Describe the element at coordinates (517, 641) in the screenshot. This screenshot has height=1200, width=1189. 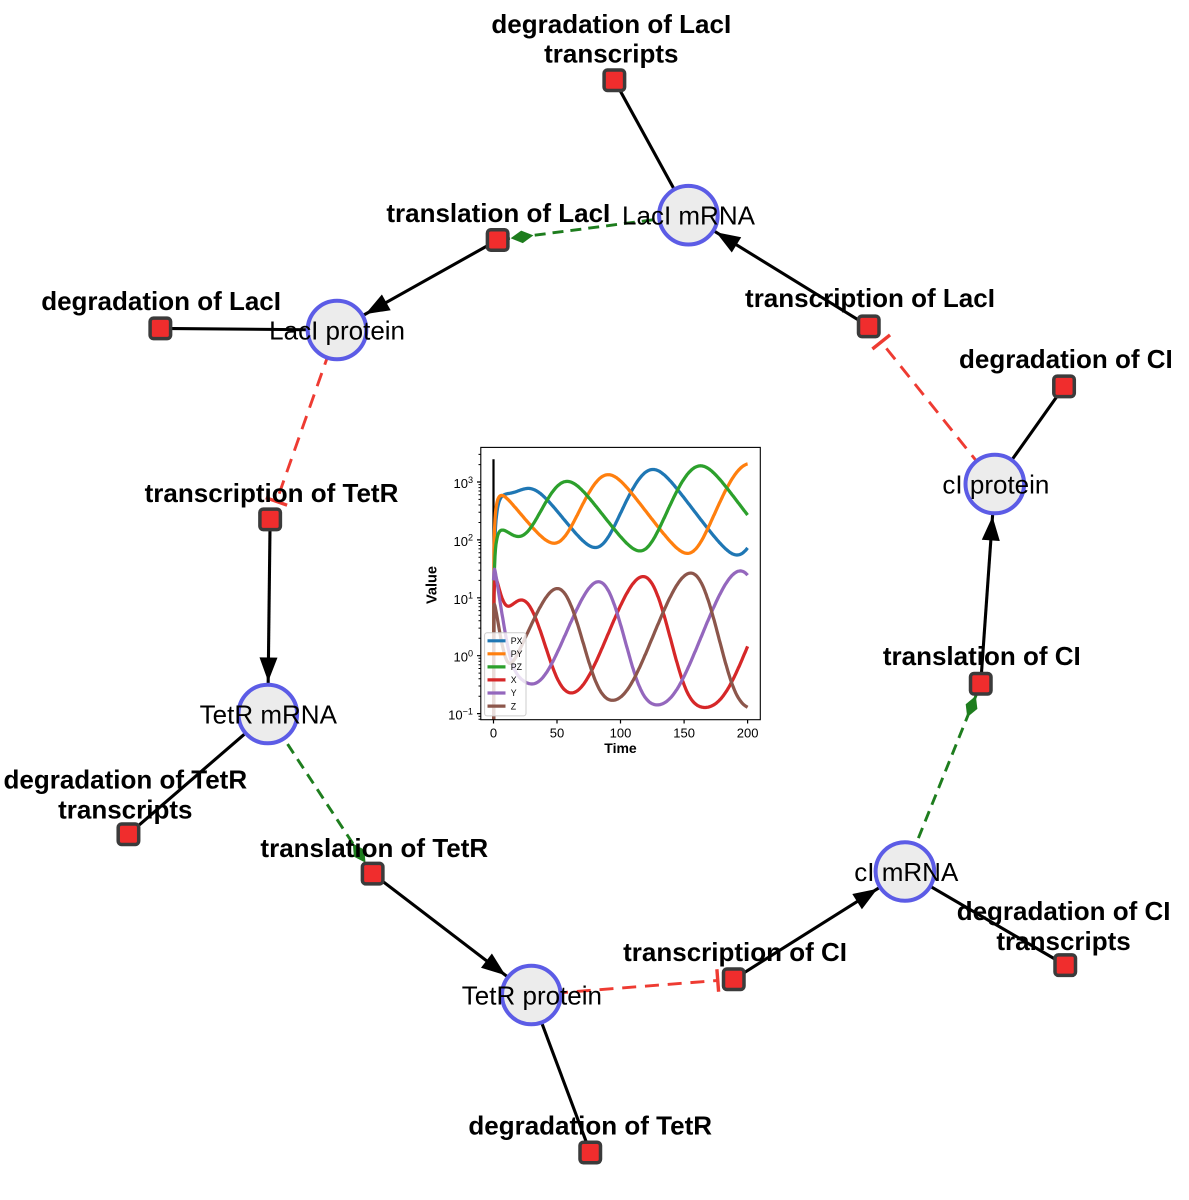
I see `svg-text: PX` at that location.